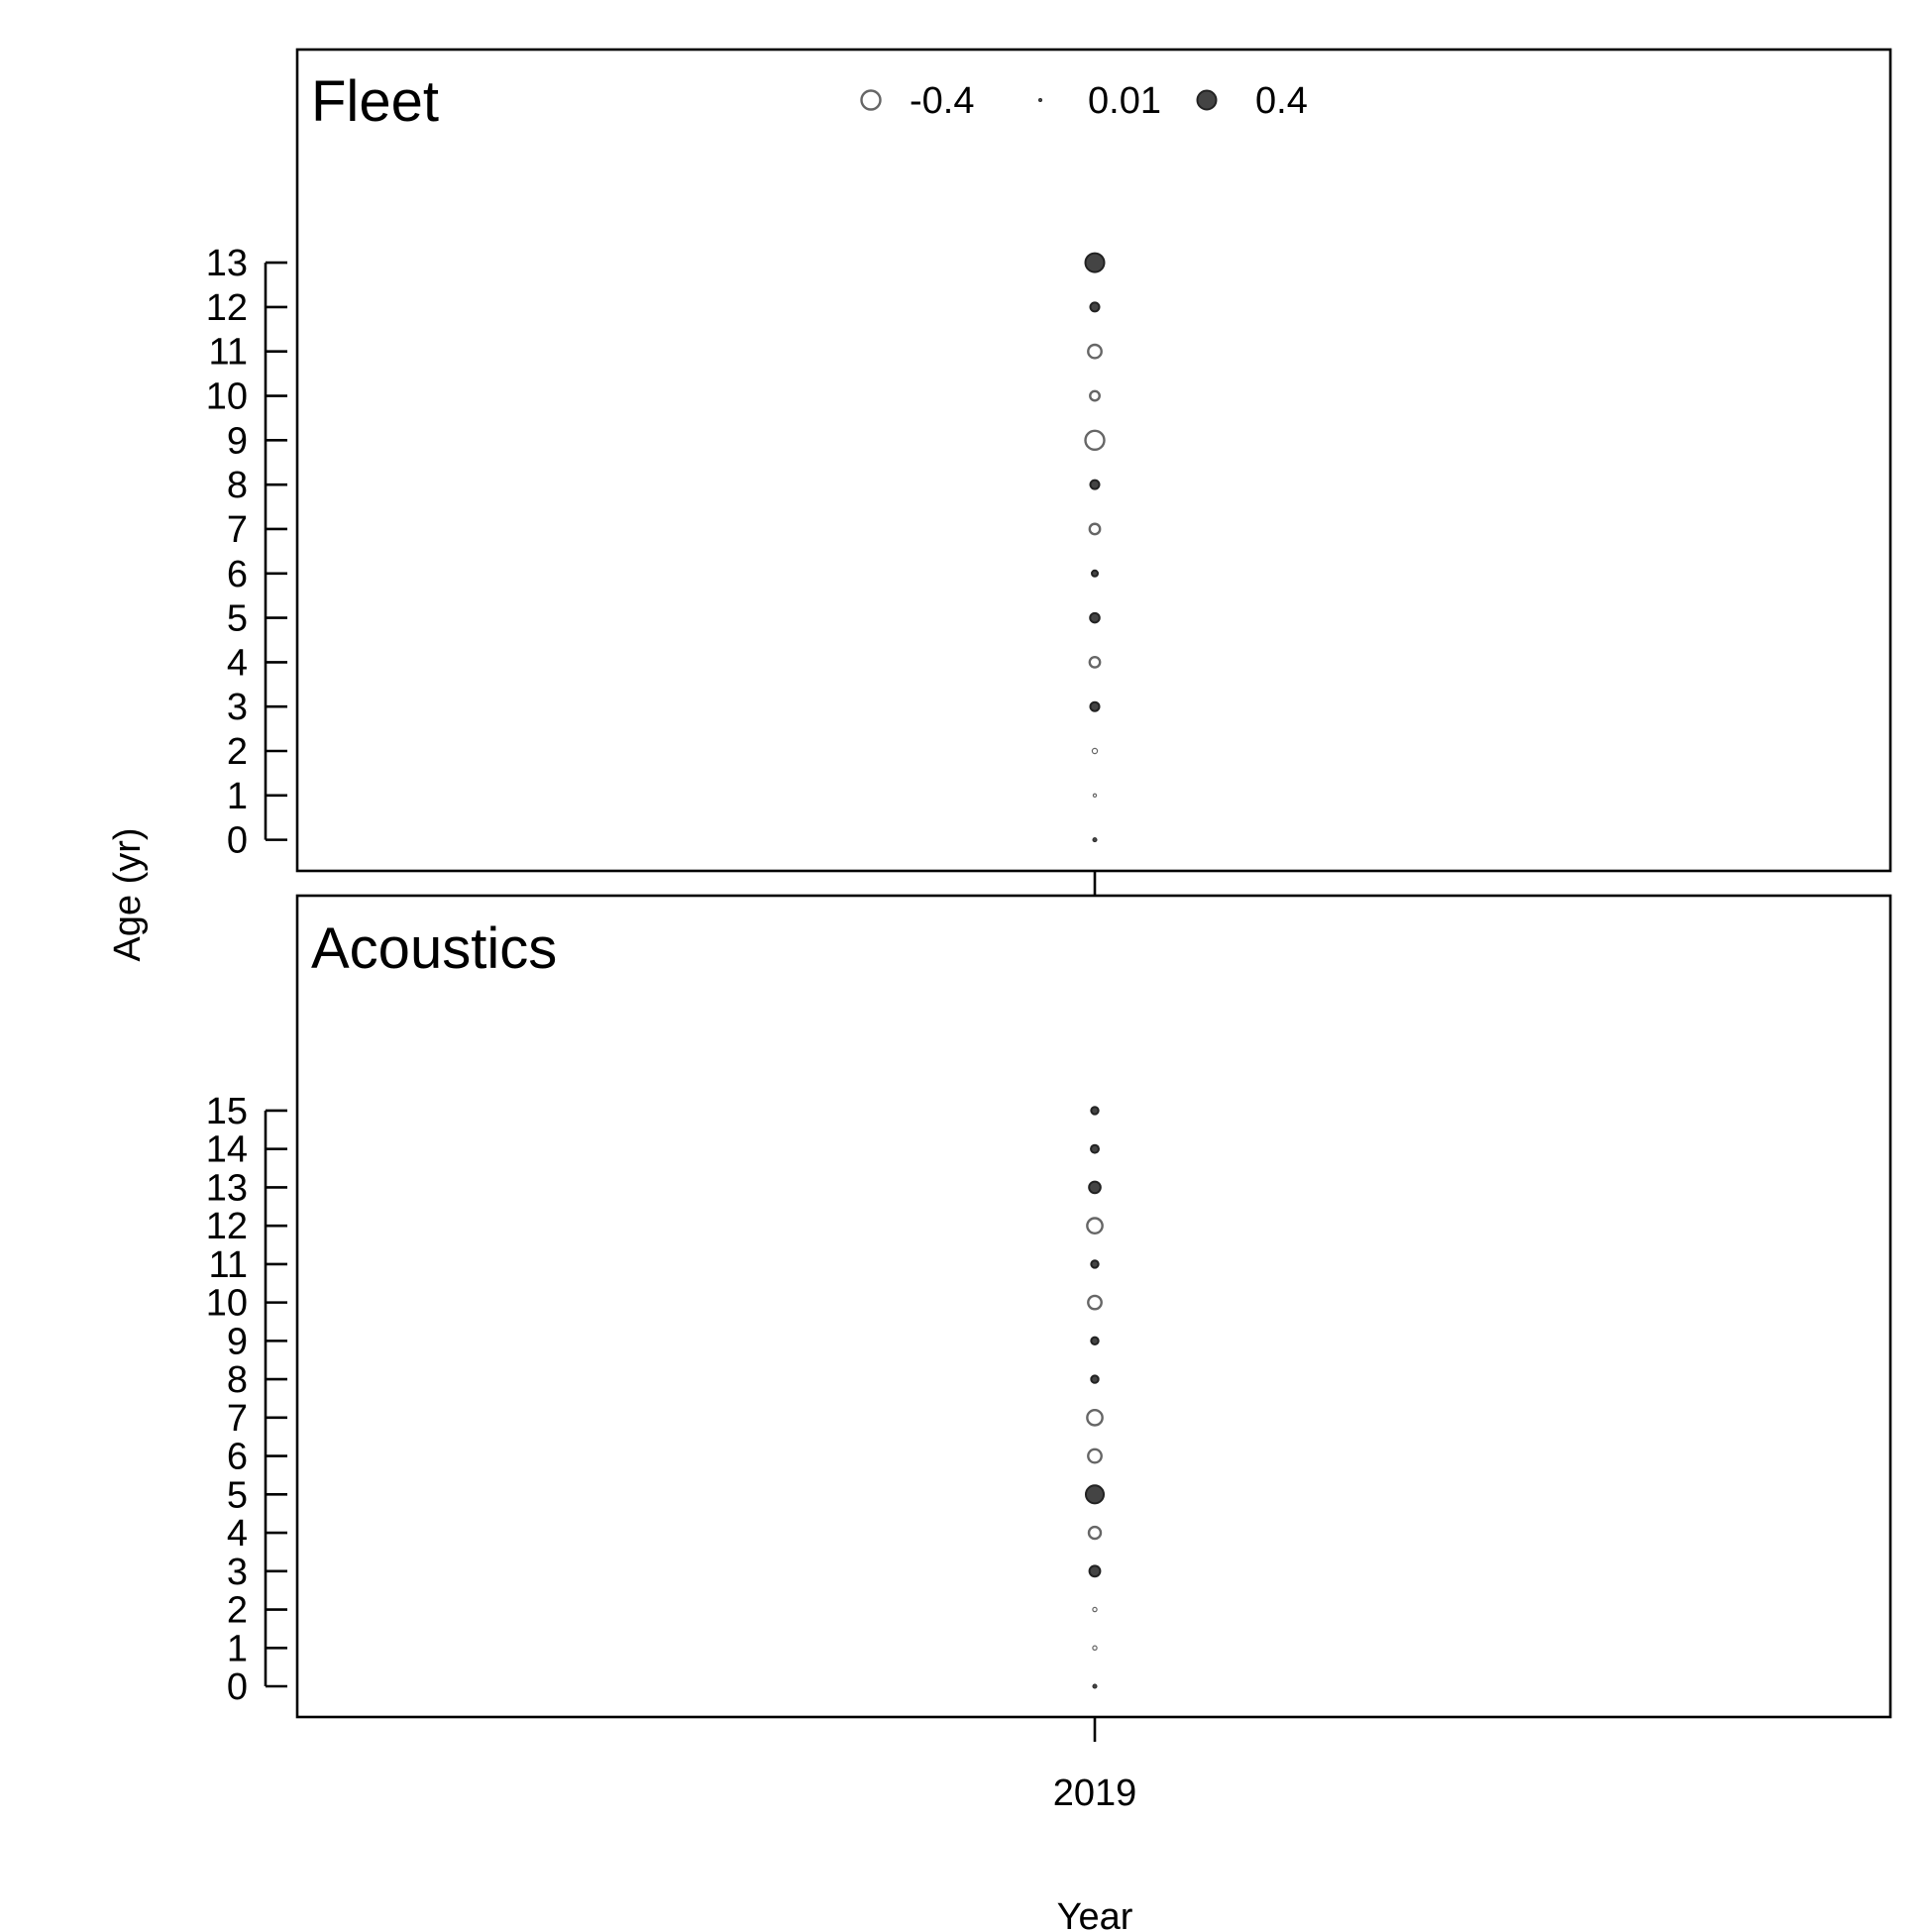 This screenshot has height=1932, width=1932. Describe the element at coordinates (227, 1226) in the screenshot. I see `acoustics-y-tick-label: 12` at that location.